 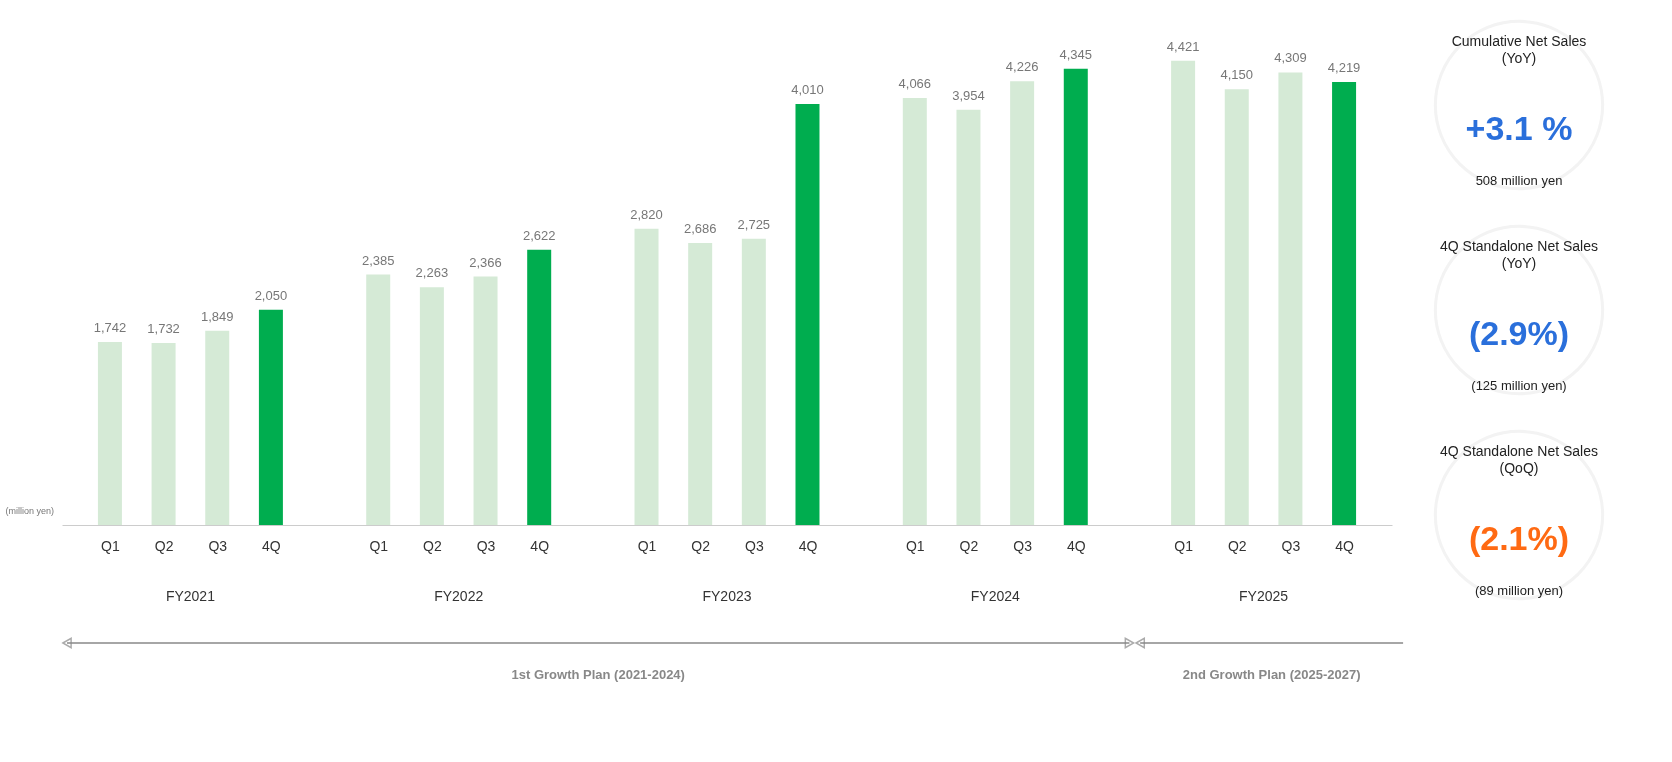 I want to click on data-label: 4,345, so click(x=1076, y=54).